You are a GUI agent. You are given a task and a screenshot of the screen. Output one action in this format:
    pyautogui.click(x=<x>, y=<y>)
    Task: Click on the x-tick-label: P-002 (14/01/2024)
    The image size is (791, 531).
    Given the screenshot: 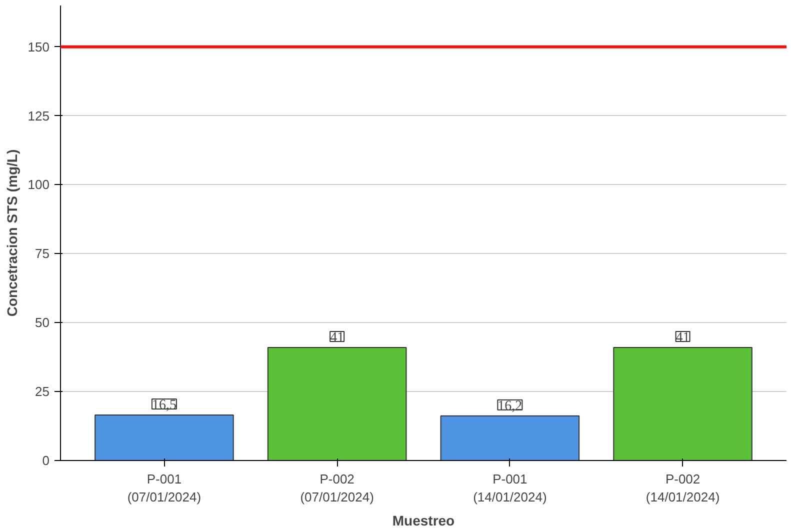 What is the action you would take?
    pyautogui.click(x=683, y=488)
    